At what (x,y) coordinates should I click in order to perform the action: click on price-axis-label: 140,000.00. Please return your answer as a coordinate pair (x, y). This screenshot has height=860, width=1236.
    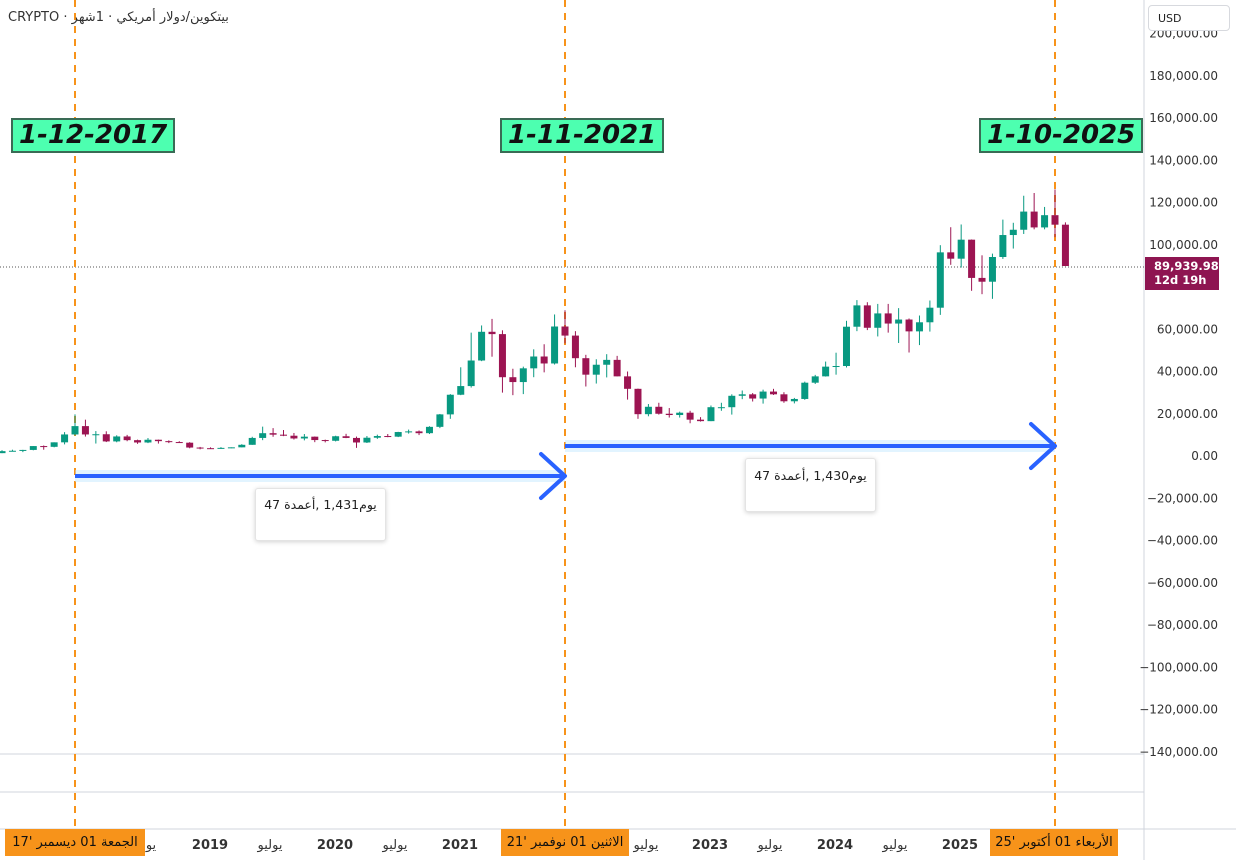
    Looking at the image, I should click on (1183, 160).